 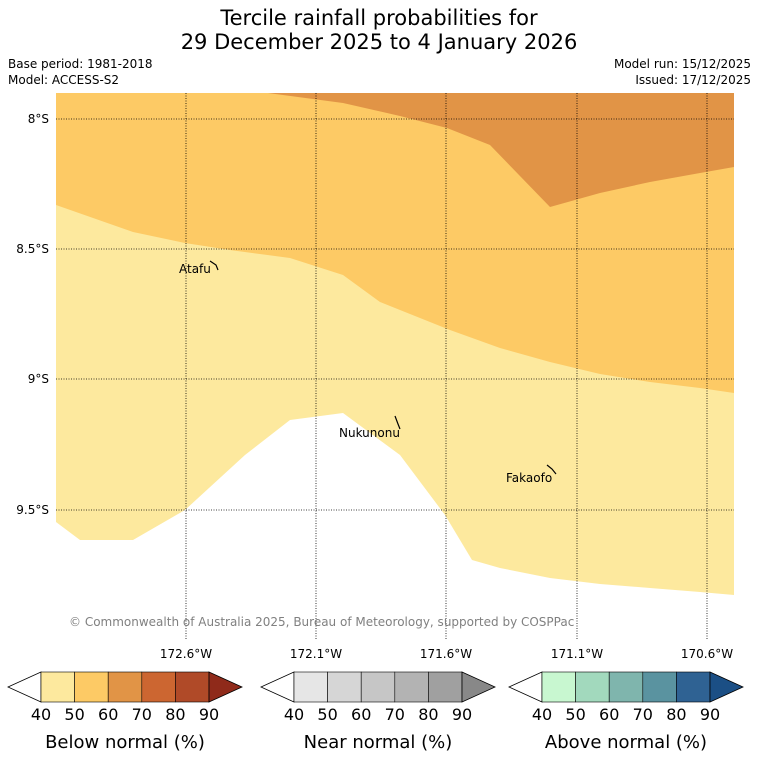 I want to click on model-name: Model: ACCESS-S2, so click(x=64, y=80).